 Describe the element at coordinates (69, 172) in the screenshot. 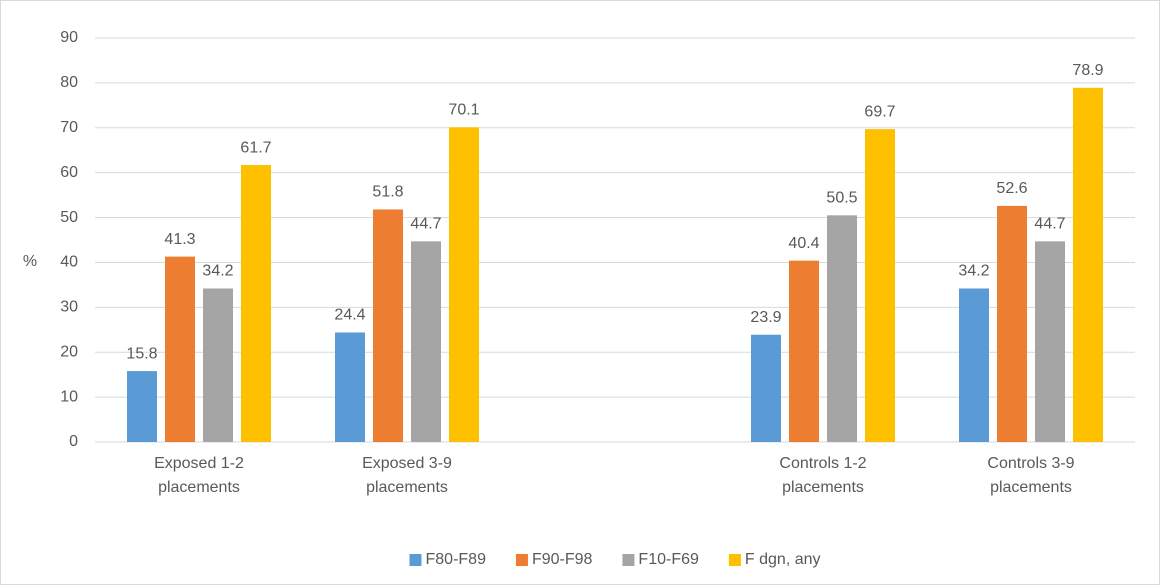

I see `y-tick-label: 60` at that location.